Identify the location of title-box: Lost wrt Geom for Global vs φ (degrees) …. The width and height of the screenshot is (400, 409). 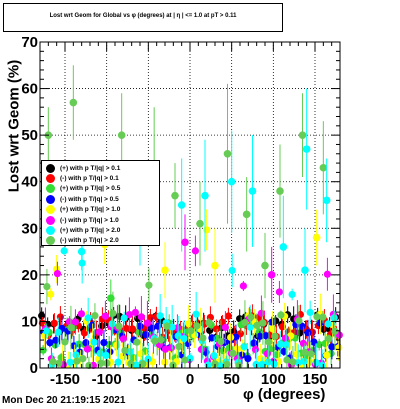
(143, 17).